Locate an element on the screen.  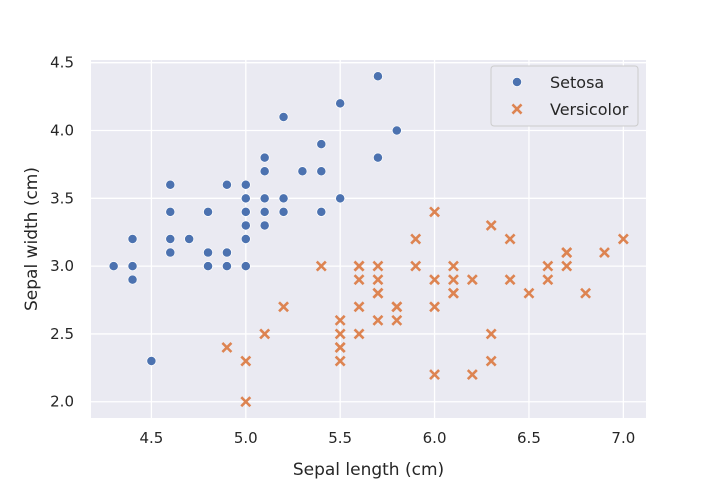
legend: Setosa Versicolor is located at coordinates (564, 96).